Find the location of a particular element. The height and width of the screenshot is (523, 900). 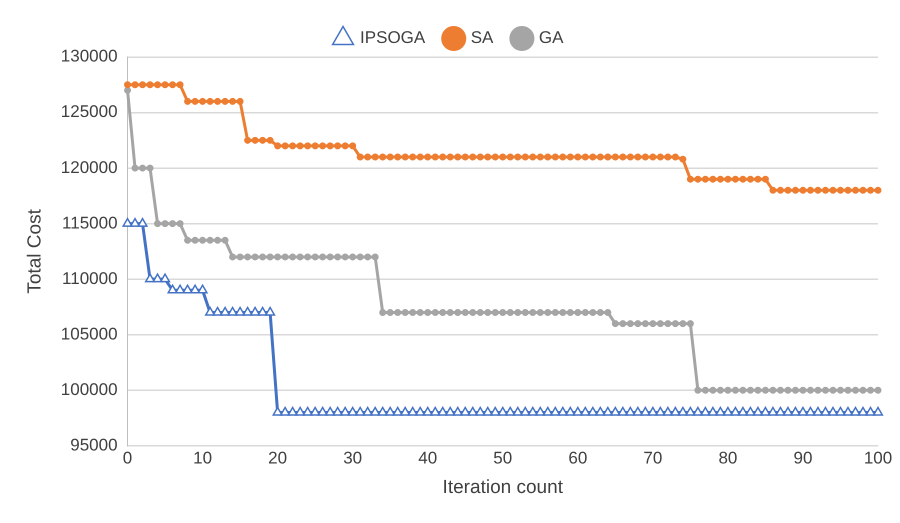

x-tick-label: 50 is located at coordinates (502, 458).